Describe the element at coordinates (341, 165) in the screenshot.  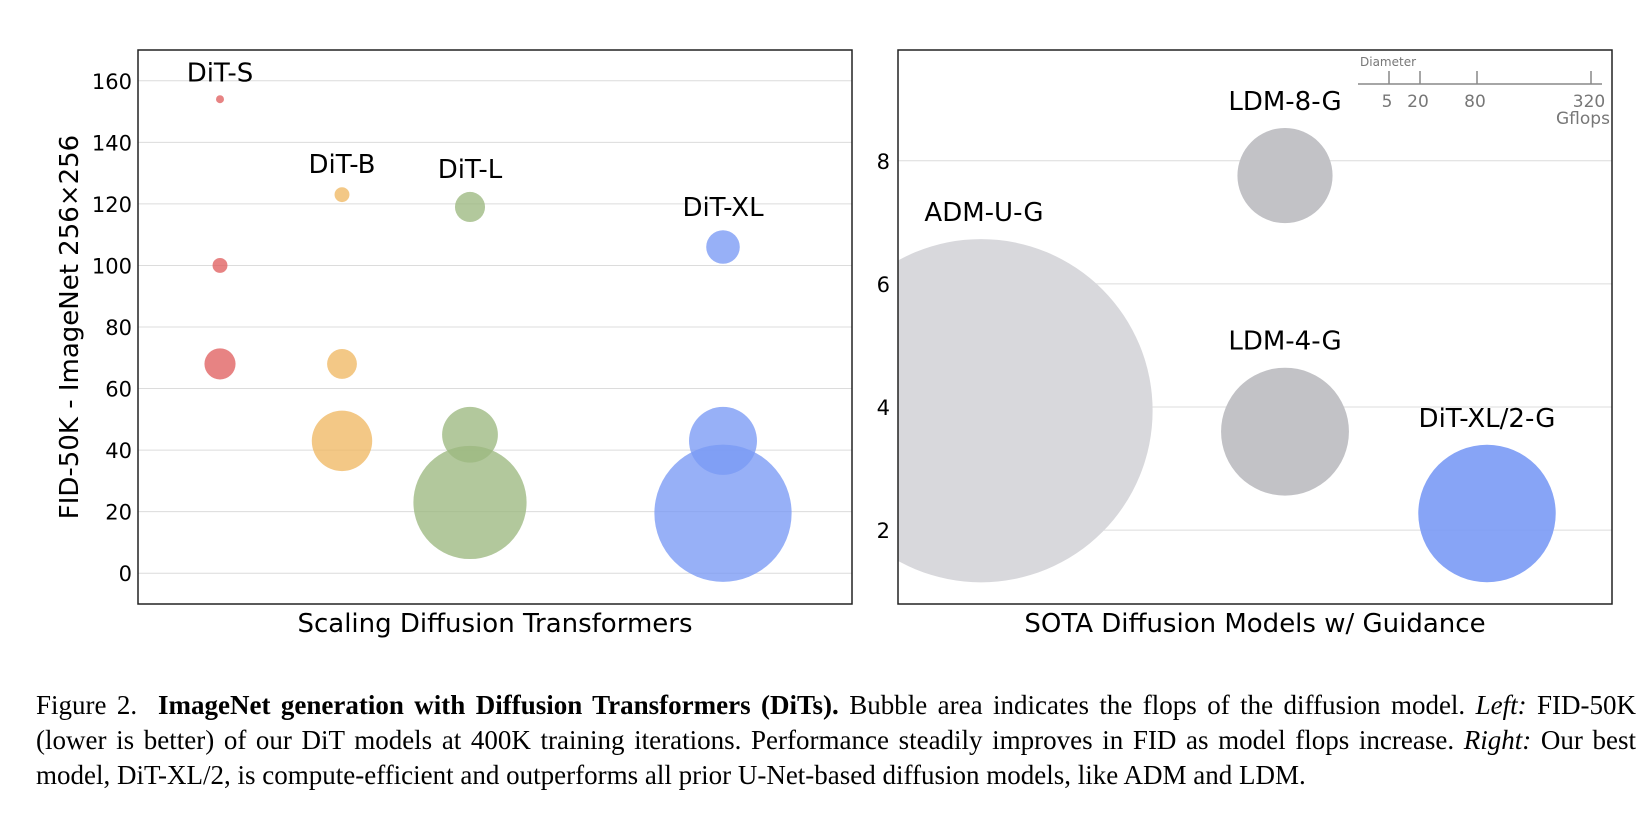
I see `left-group-label: DiT-B` at that location.